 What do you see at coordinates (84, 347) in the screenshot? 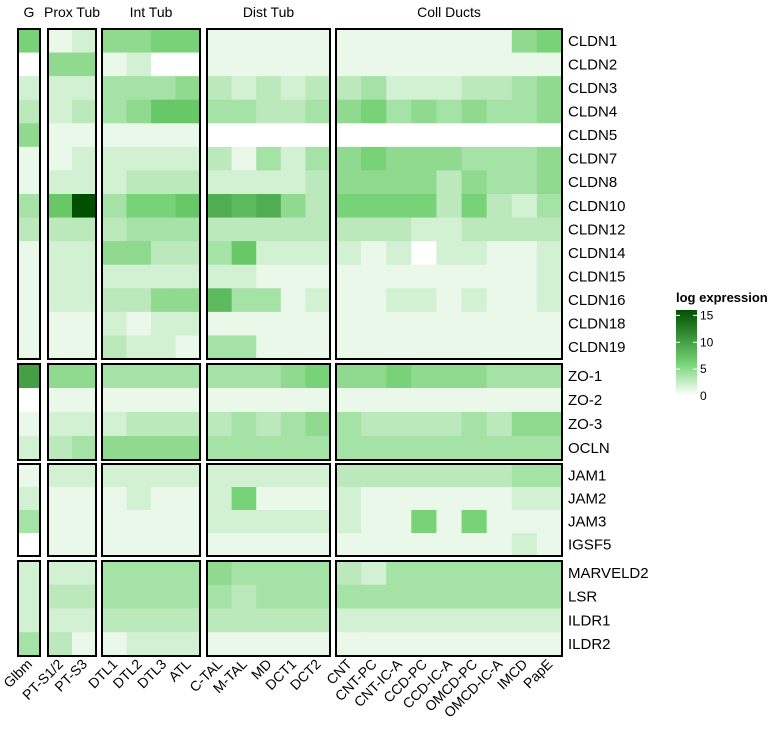
I see `cell-cldn19-pt-s3` at bounding box center [84, 347].